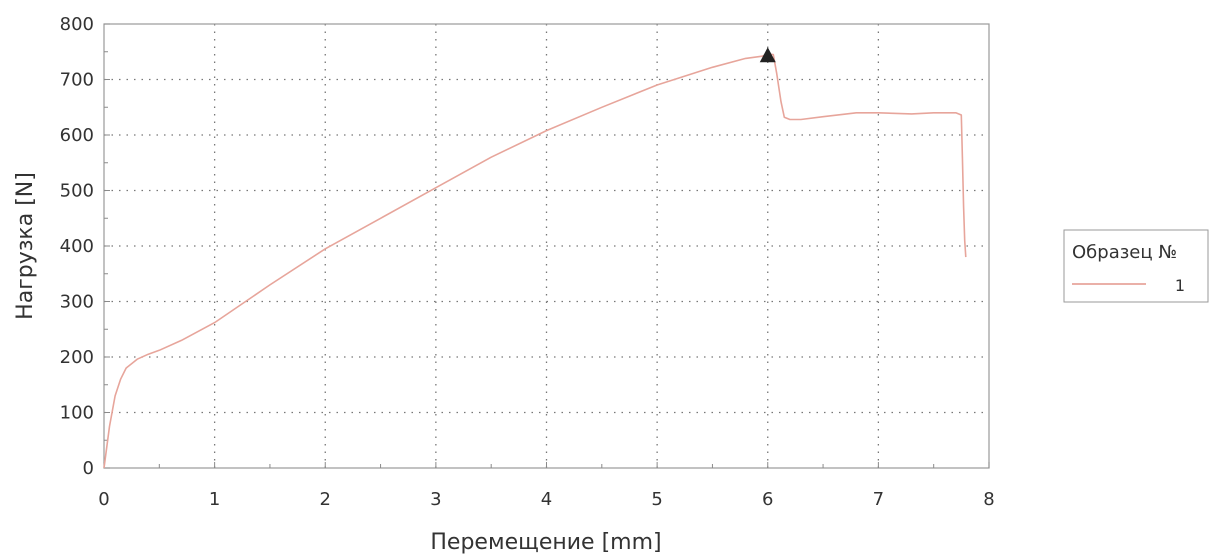  I want to click on x-tick-label: 4, so click(546, 499).